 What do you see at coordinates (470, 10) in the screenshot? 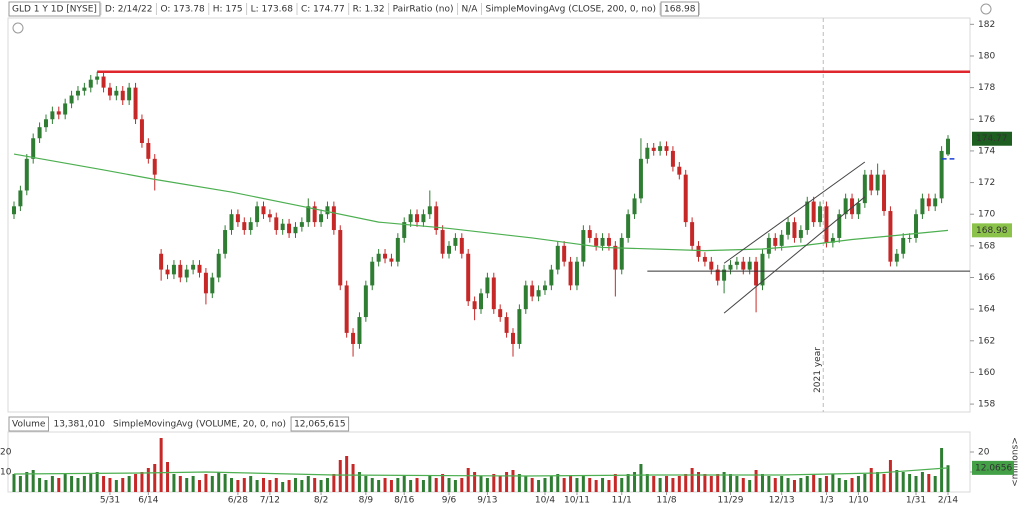
I see `study-value: N/A` at bounding box center [470, 10].